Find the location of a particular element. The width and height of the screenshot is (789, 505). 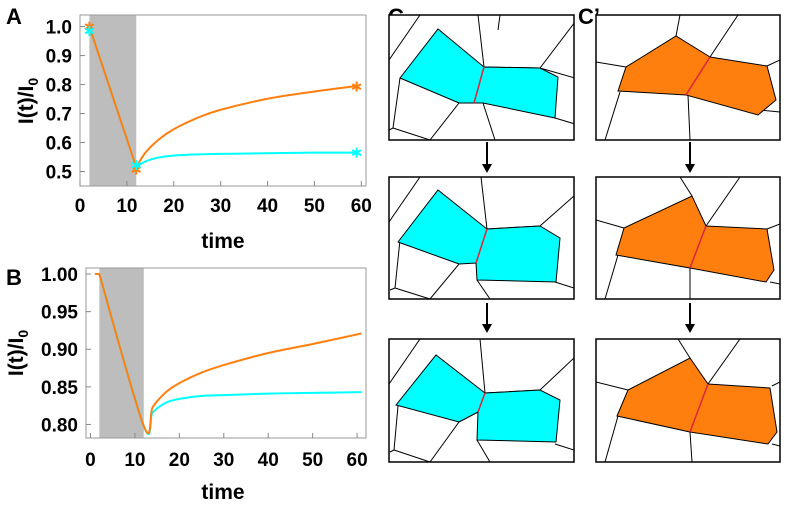

x-axis-title-a: time is located at coordinates (222, 241).